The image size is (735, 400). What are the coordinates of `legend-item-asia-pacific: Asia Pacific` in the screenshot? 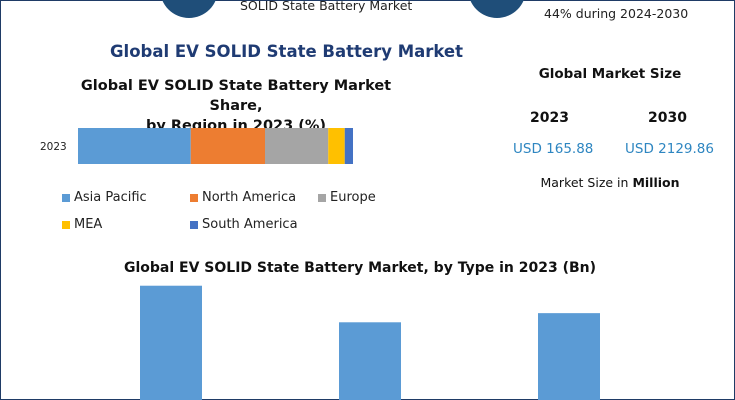 It's located at (104, 197).